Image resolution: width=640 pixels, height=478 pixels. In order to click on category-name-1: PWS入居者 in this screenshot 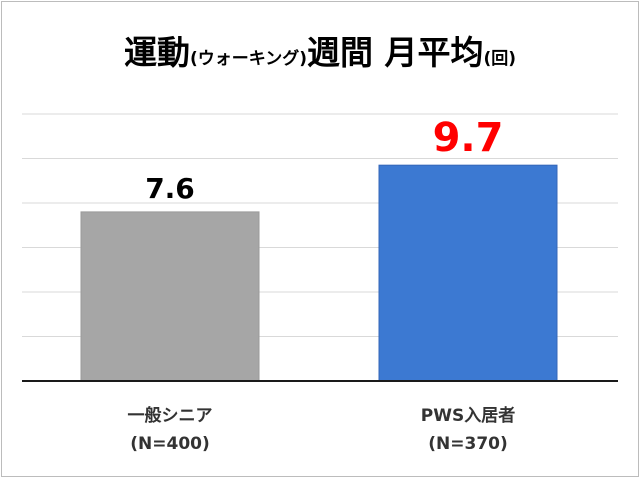, I will do `click(468, 416)`.